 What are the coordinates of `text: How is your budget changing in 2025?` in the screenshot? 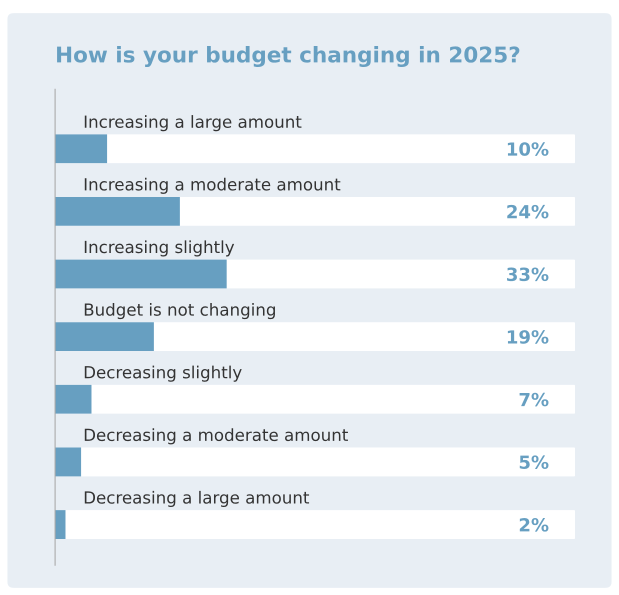 It's located at (288, 57).